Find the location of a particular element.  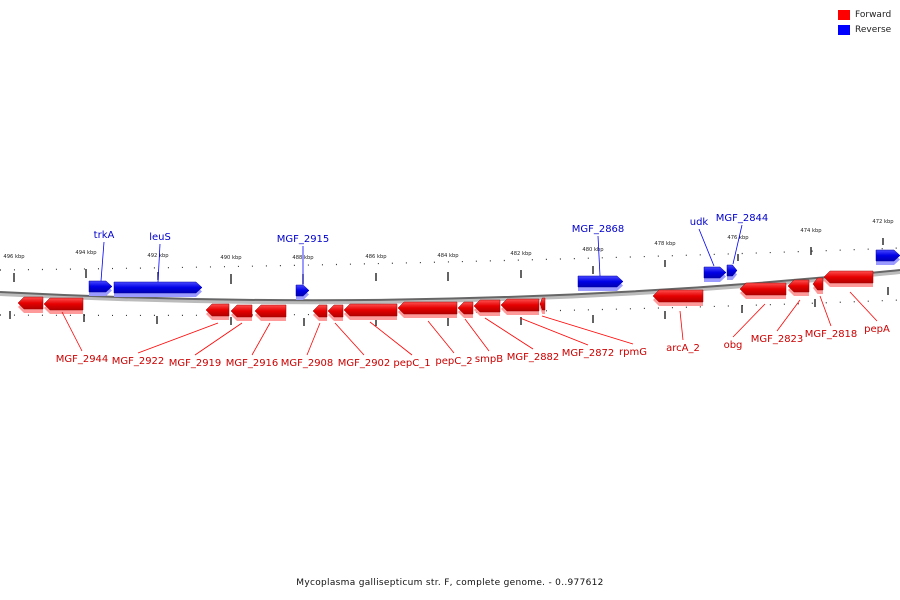

legend-reverse-label: Reverse is located at coordinates (873, 30).